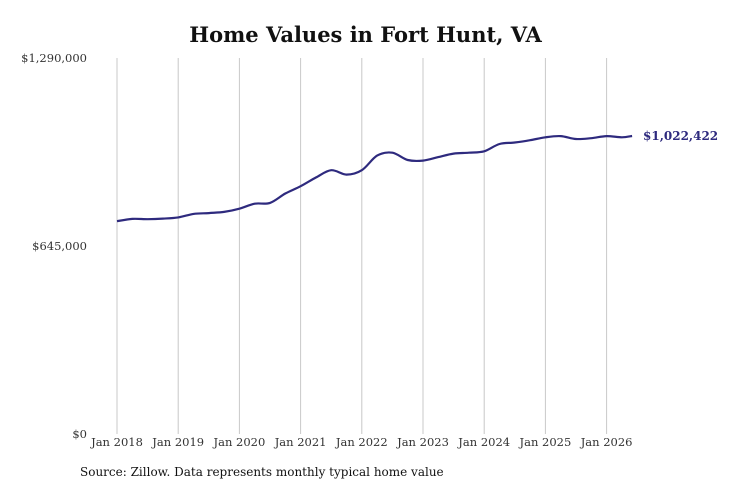 This screenshot has width=731, height=487. What do you see at coordinates (54, 58) in the screenshot?
I see `y-tick-label: $1,290,000` at bounding box center [54, 58].